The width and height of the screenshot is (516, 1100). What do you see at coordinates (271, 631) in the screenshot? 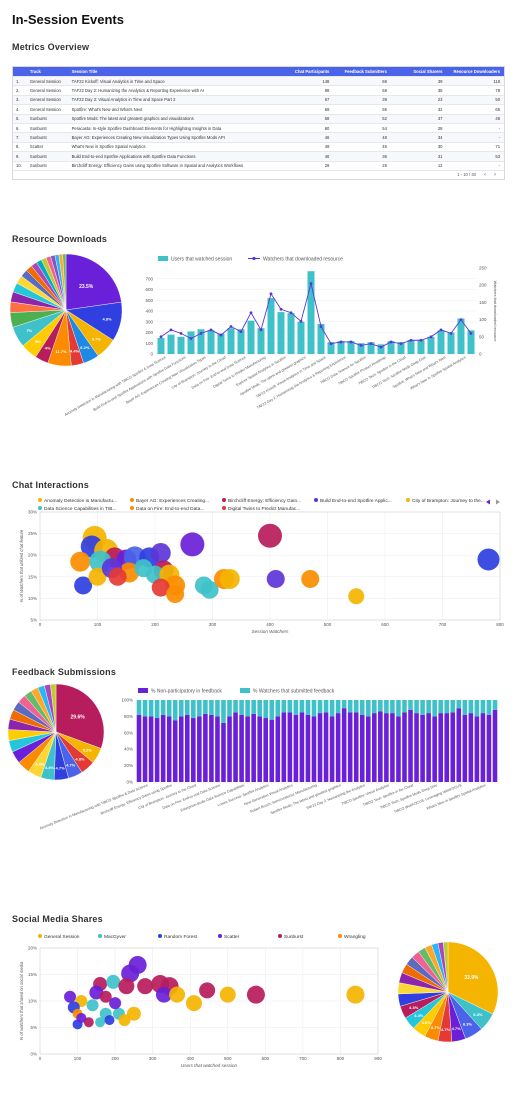
I see `x-axis-label: Session Watchers` at bounding box center [271, 631].